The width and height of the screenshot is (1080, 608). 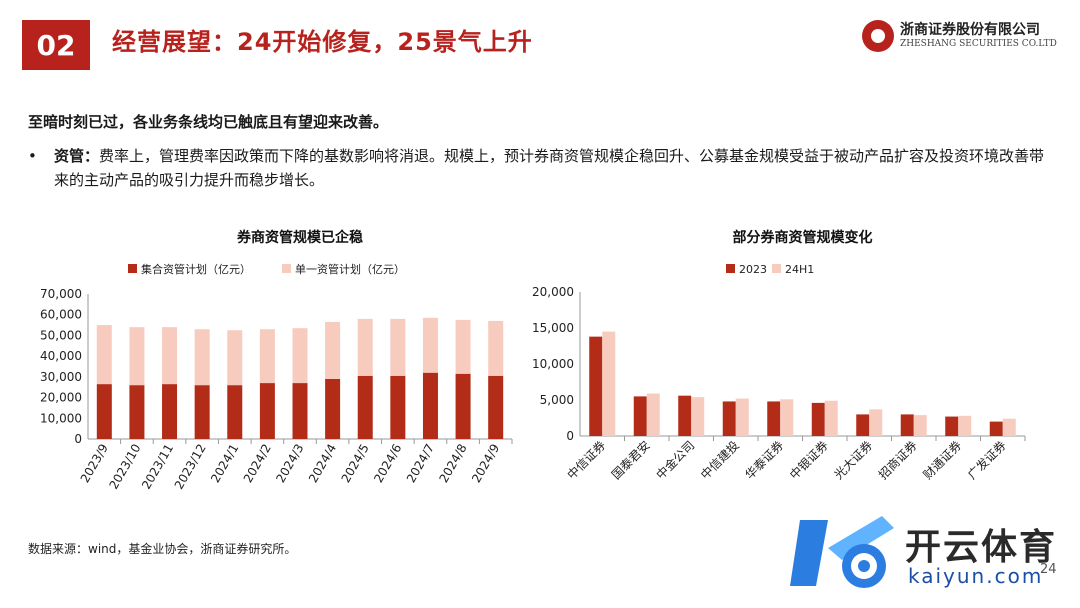 I want to click on y-tick-label: 15,000, so click(x=553, y=328).